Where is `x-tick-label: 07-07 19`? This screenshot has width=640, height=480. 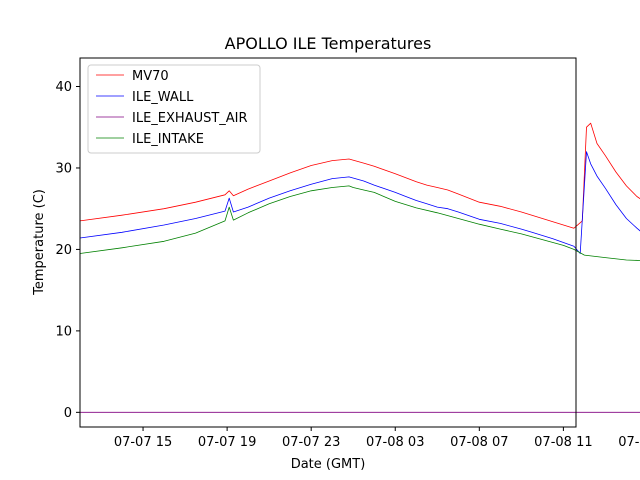
x-tick-label: 07-07 19 is located at coordinates (227, 442).